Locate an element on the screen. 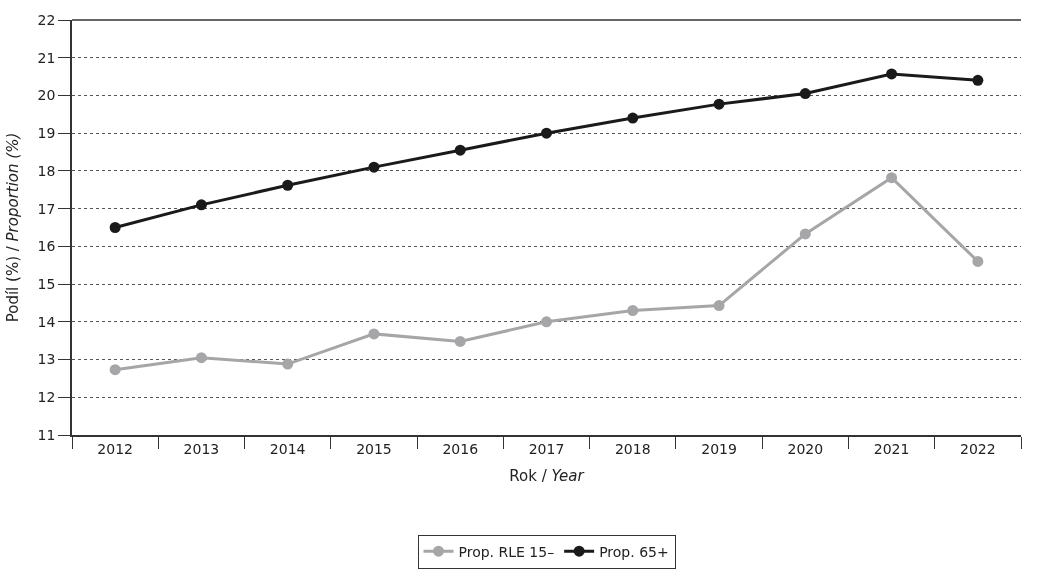  y-tick-label: 17 is located at coordinates (46, 208).